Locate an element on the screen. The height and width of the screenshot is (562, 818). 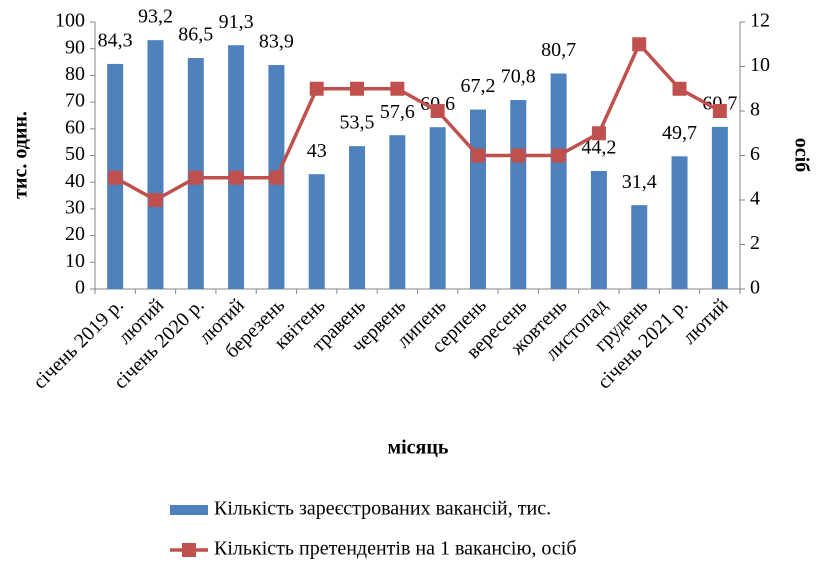
y2-tick-label: 12 is located at coordinates (760, 21).